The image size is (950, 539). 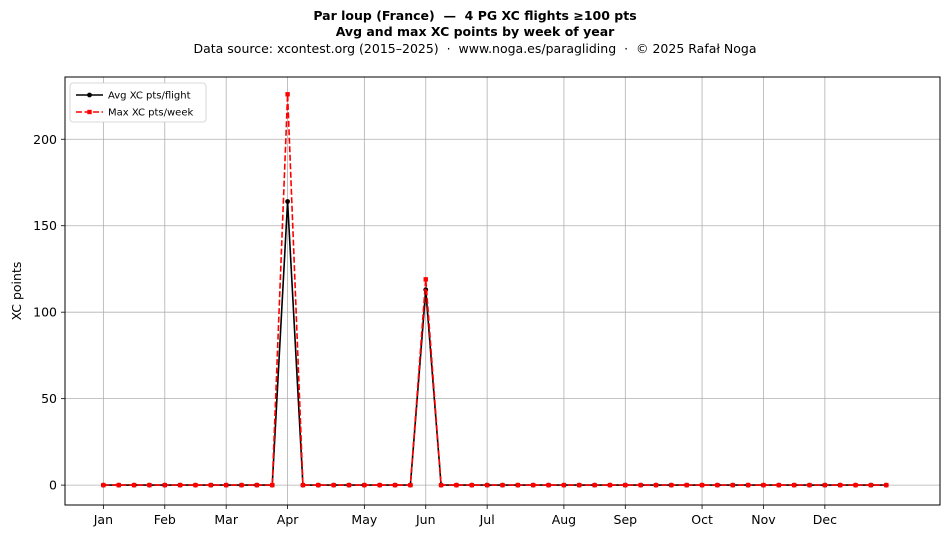 I want to click on y-tick-label: 150, so click(x=45, y=225).